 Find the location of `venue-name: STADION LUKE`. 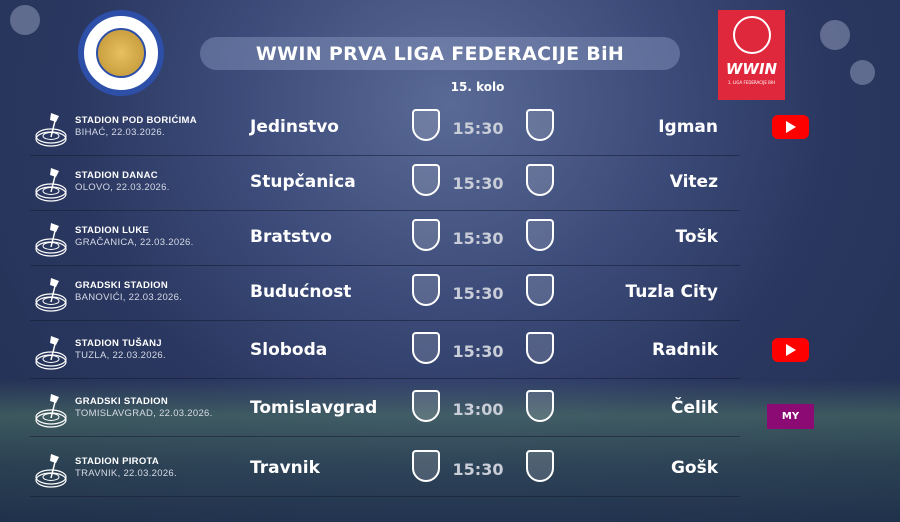

venue-name: STADION LUKE is located at coordinates (112, 230).